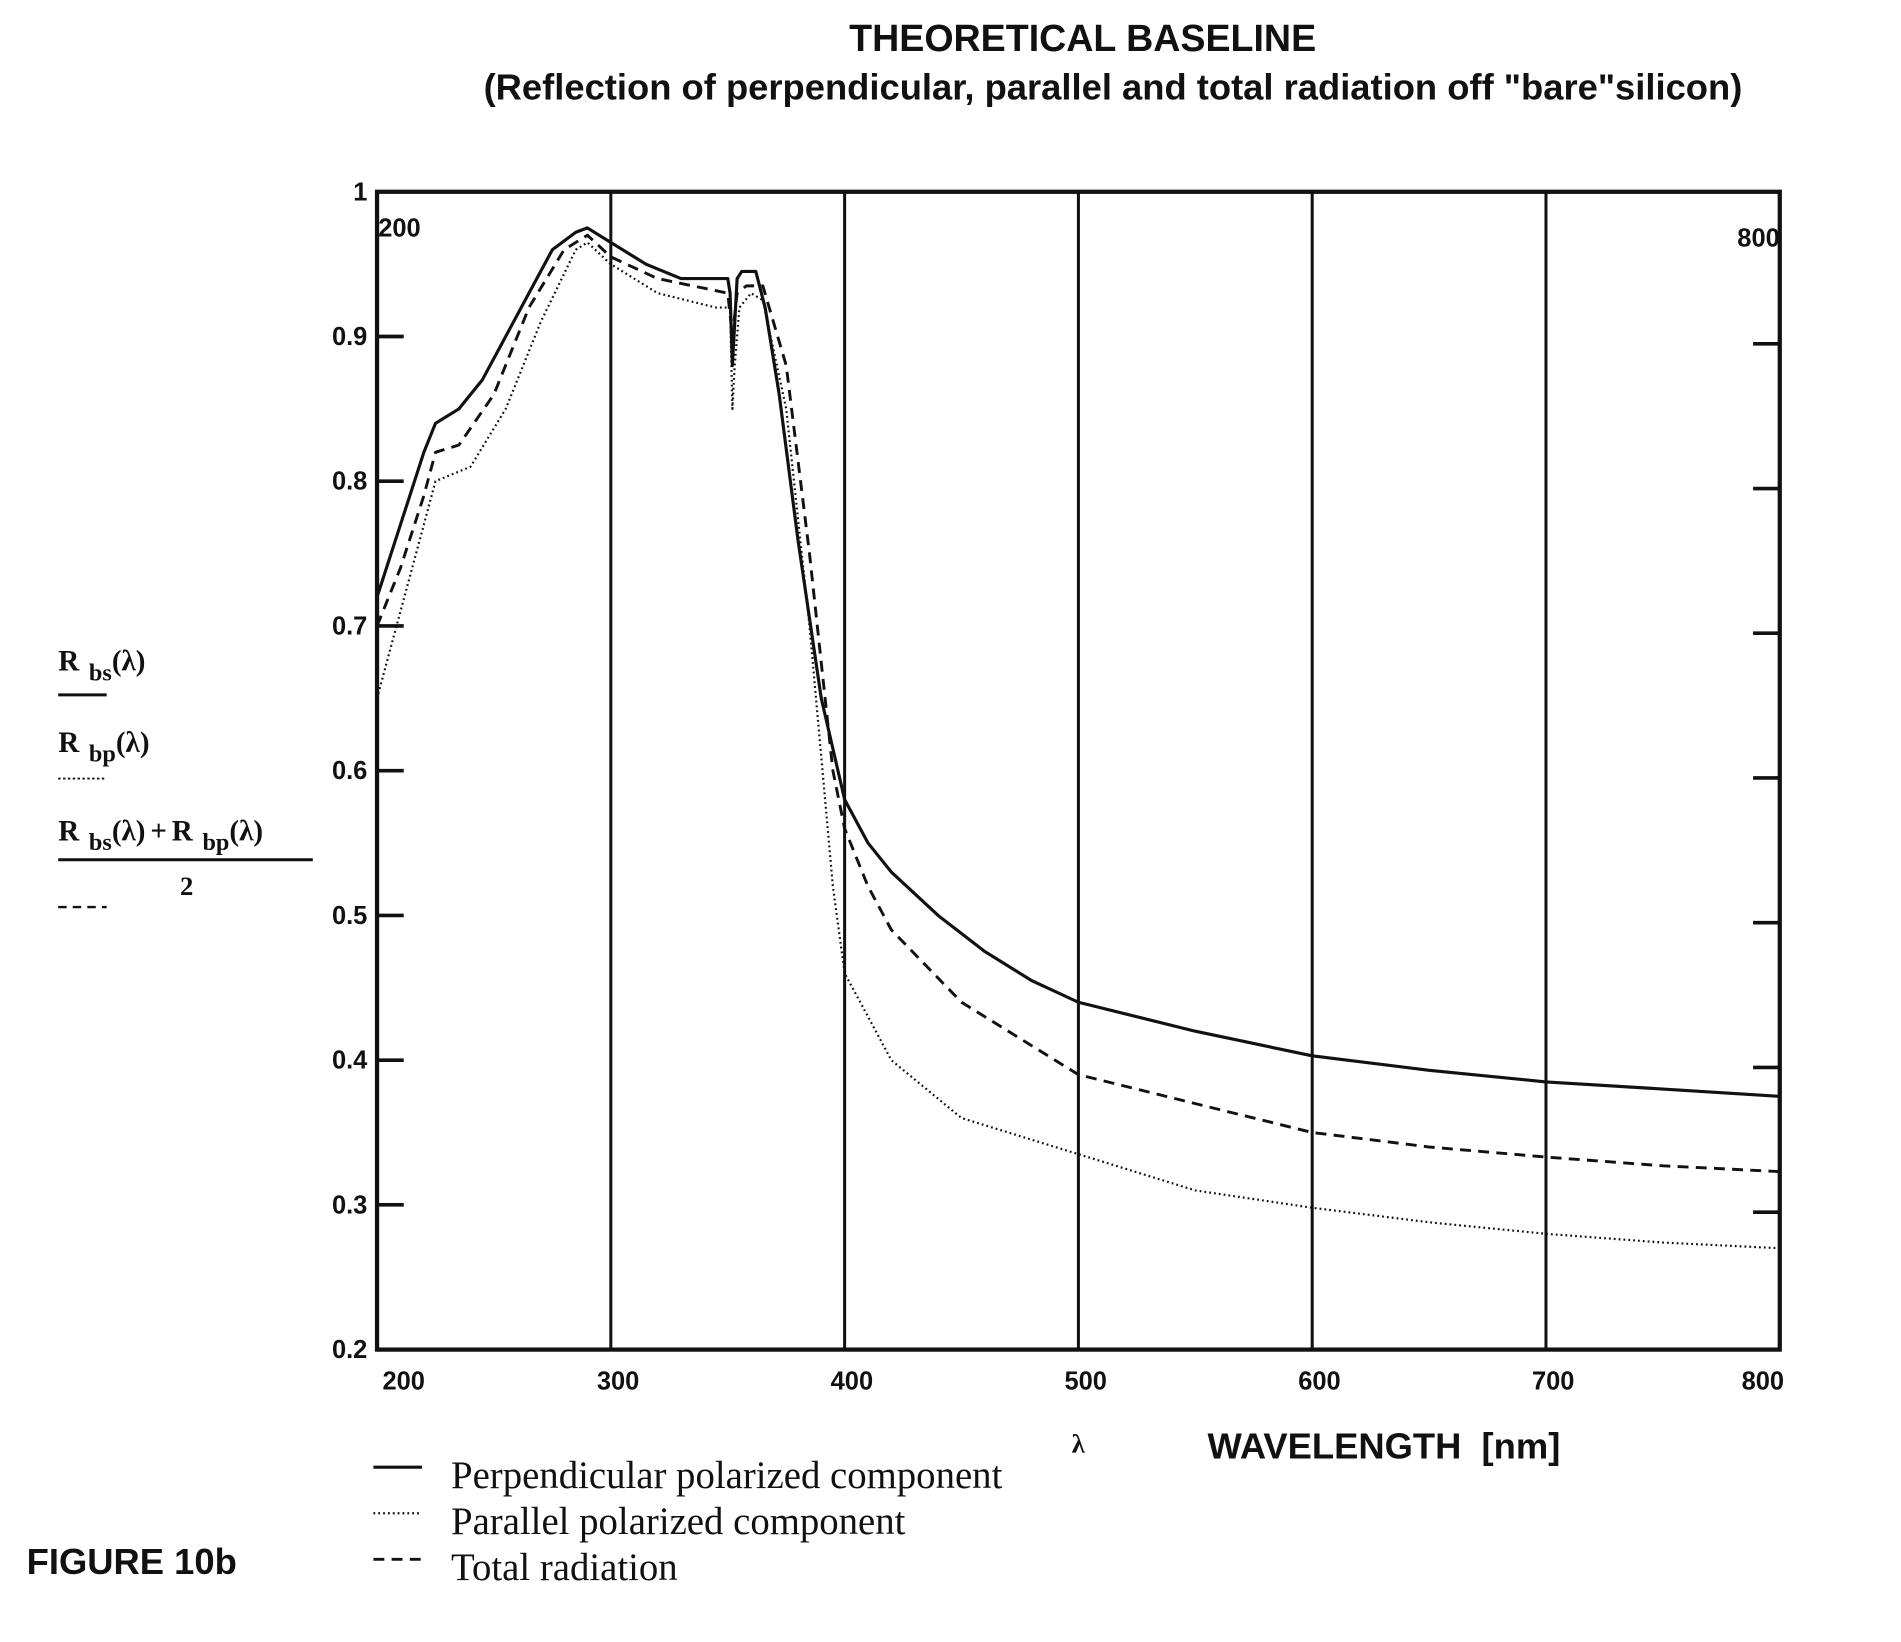 This screenshot has width=1901, height=1642. I want to click on y-tick-label: 0.2, so click(349, 1350).